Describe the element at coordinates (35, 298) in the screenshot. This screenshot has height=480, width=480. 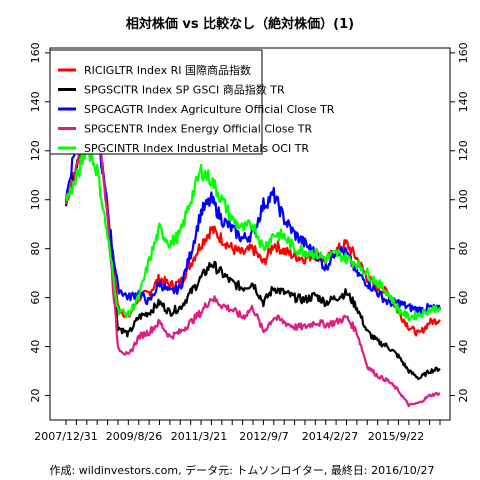
I see `y-tick-label-left: 60` at that location.